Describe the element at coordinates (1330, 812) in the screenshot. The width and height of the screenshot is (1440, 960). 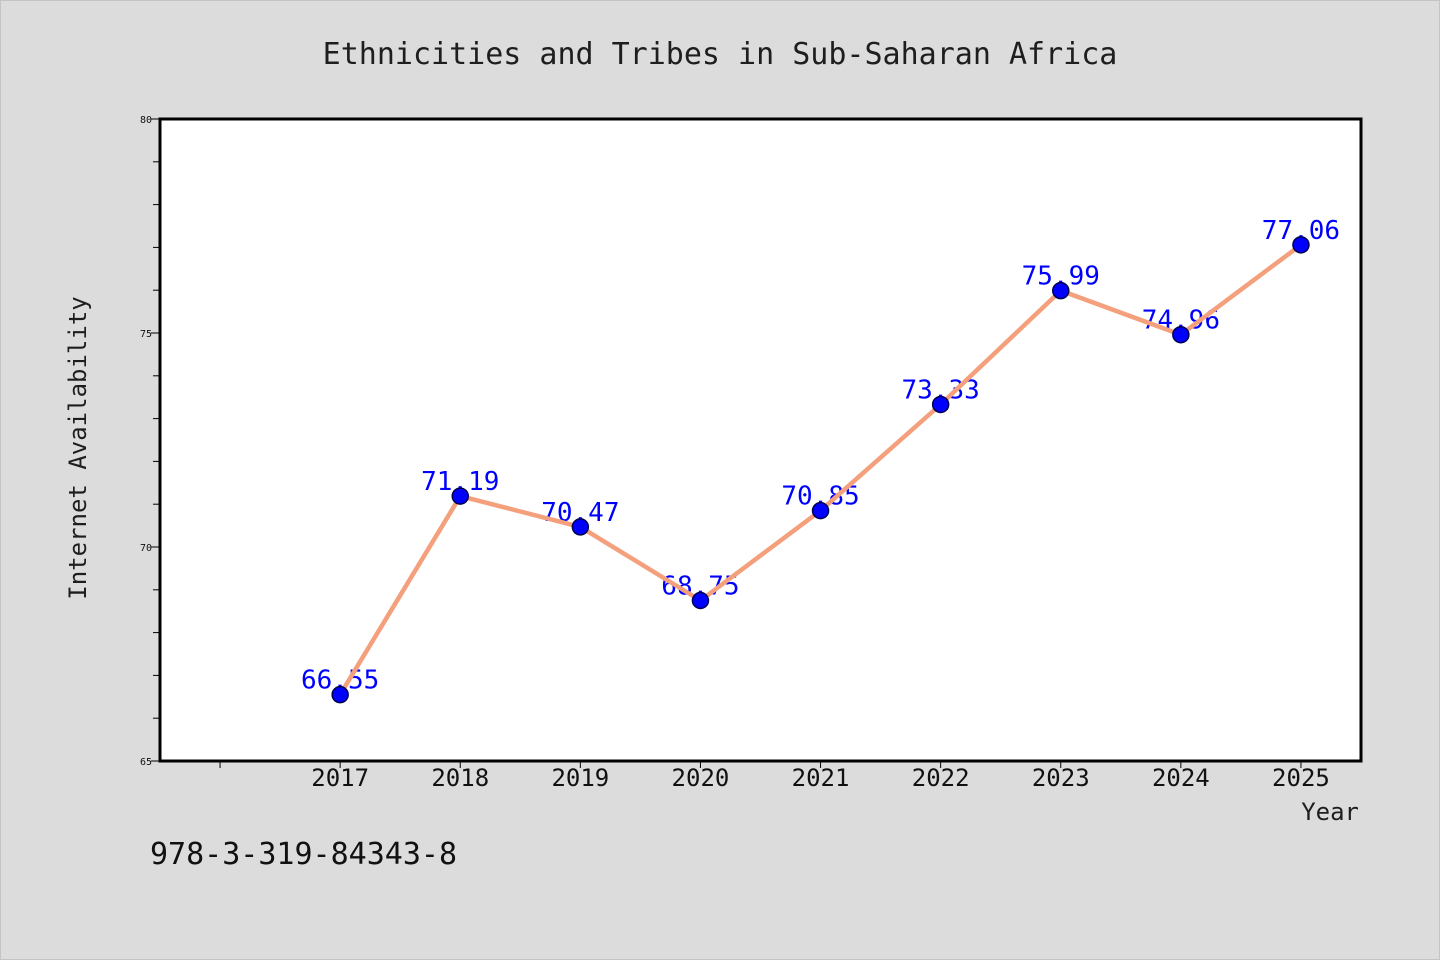
I see `x-axis-label: Year` at that location.